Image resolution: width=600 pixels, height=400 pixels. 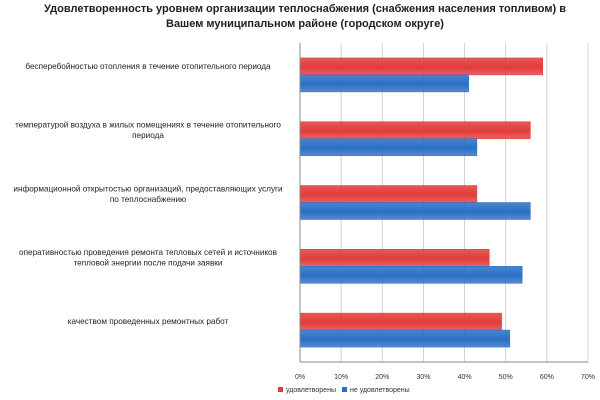 I want to click on x-tick-label: 60%, so click(x=547, y=377).